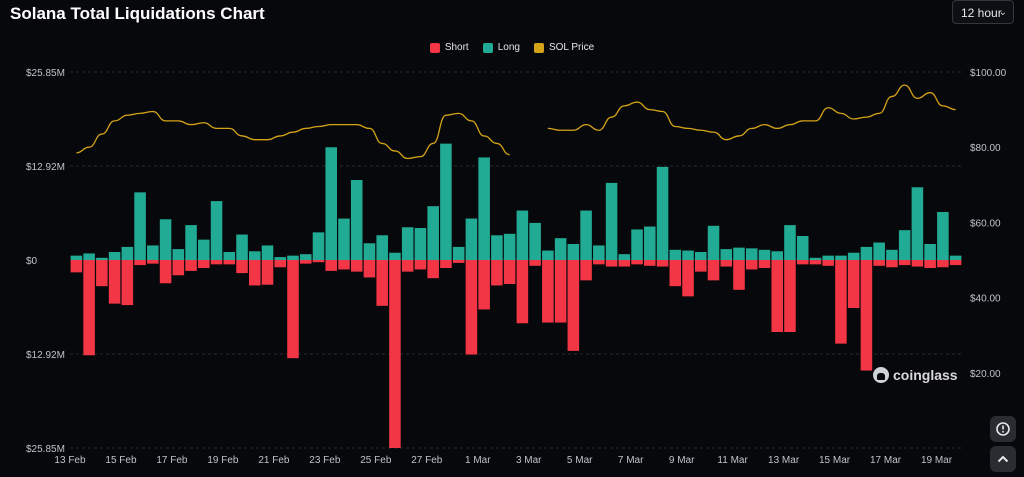 This screenshot has width=1024, height=477. I want to click on y-right-tick-label: $100.00, so click(988, 73).